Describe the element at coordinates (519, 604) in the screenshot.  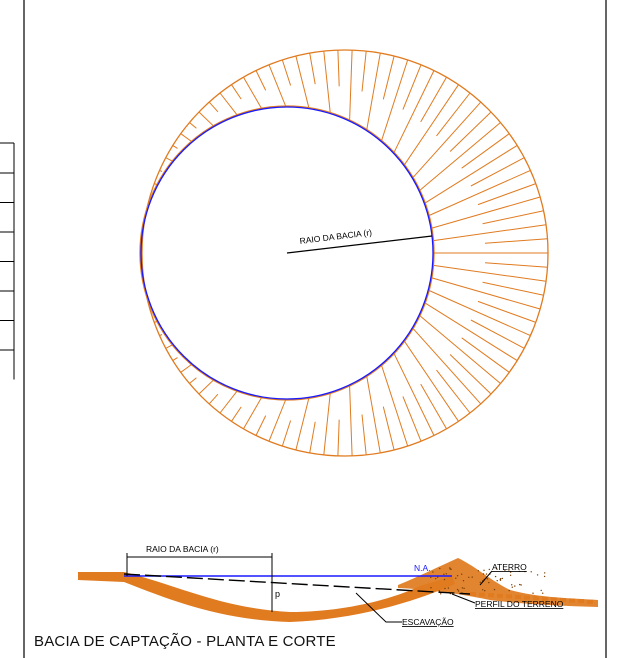
I see `terrain-label: PERFIL DO TERRENO` at that location.